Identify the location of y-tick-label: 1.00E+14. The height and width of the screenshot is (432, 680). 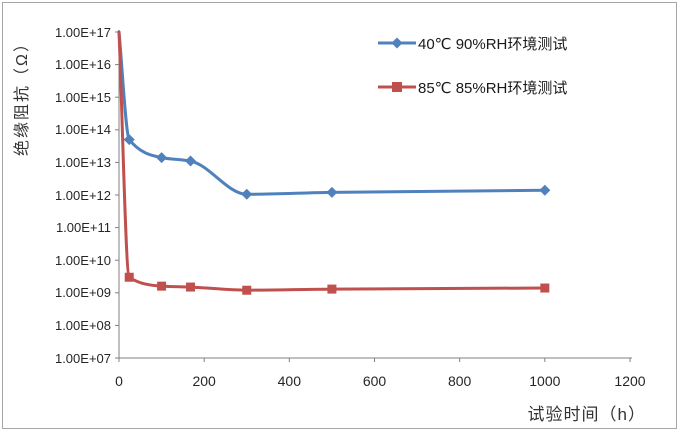
(82, 130).